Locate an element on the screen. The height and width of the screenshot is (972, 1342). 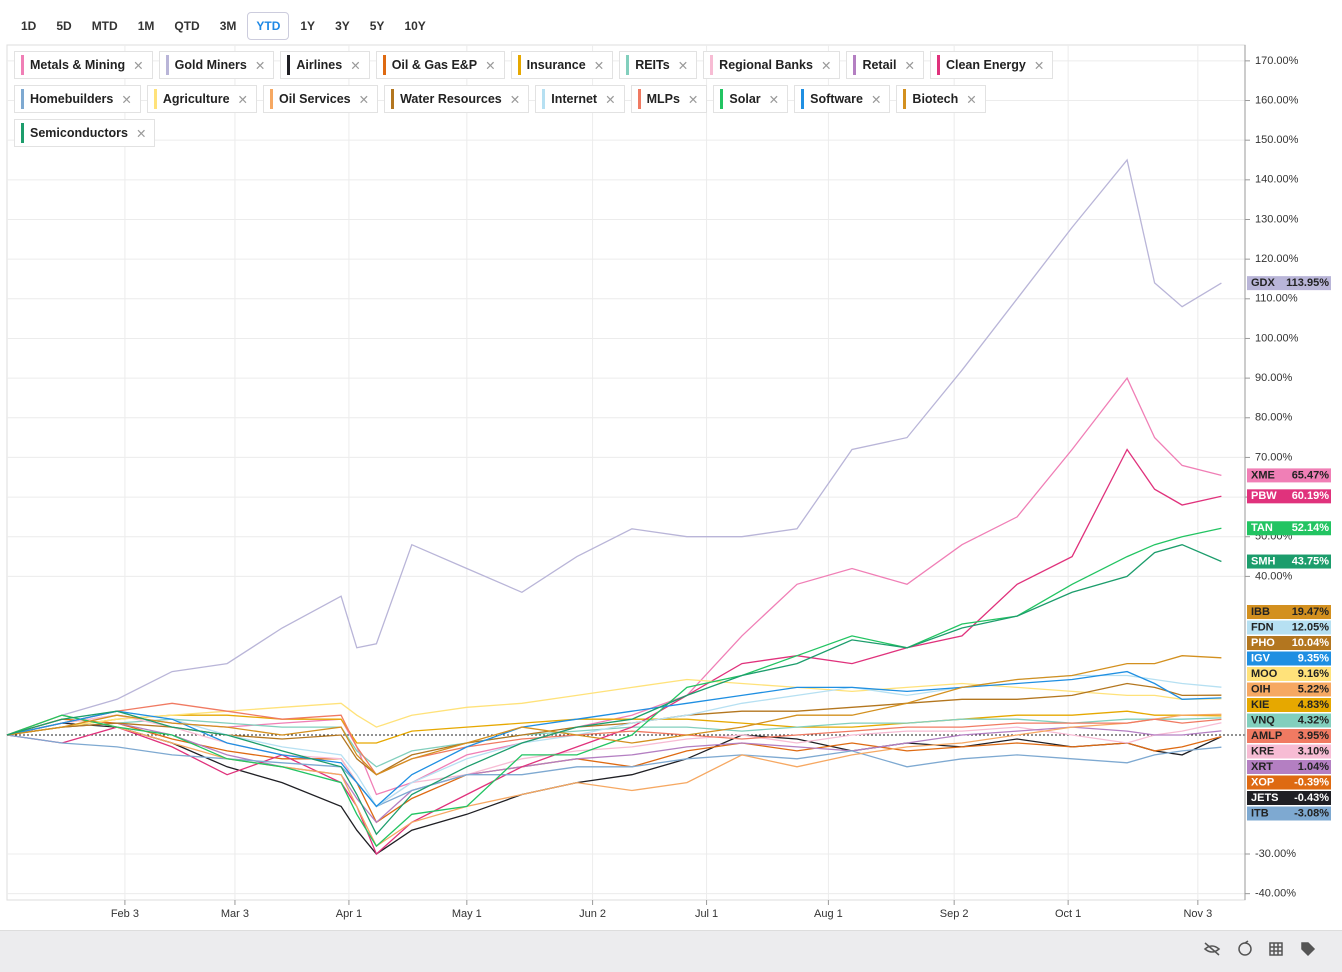
legend-item: Regional Banks ✕ is located at coordinates (772, 65).